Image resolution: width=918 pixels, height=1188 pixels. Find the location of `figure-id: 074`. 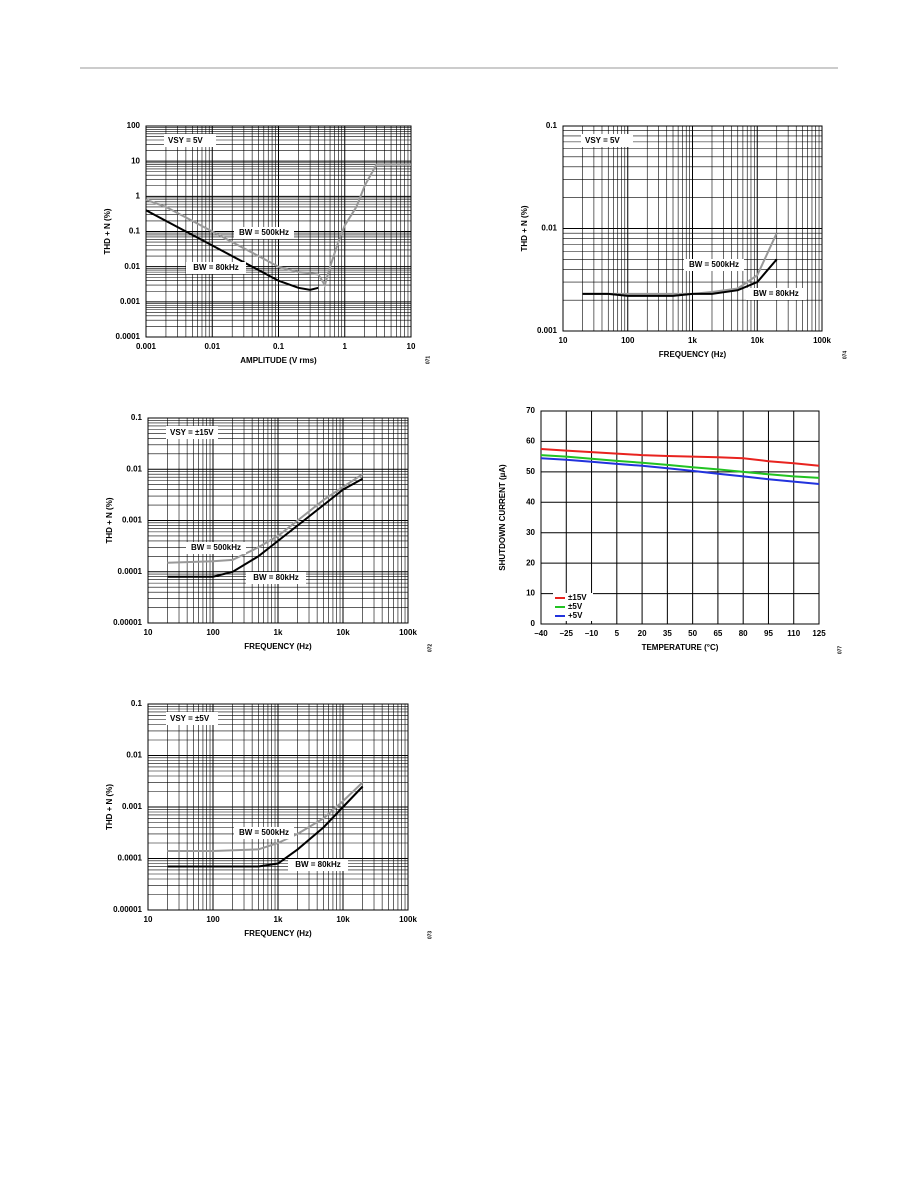

figure-id: 074 is located at coordinates (845, 355).